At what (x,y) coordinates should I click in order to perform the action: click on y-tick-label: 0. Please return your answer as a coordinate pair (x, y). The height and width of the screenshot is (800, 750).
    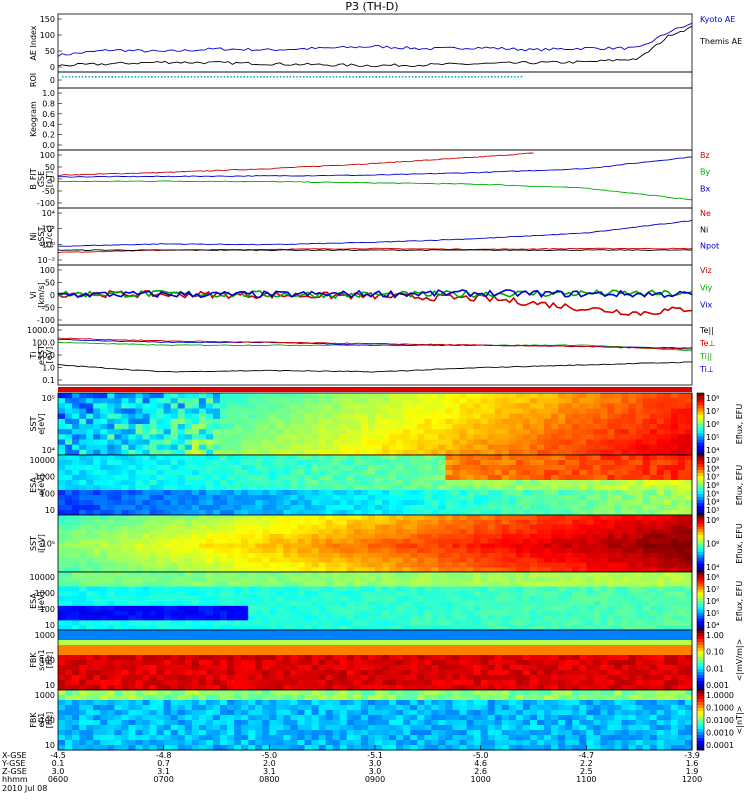
    Looking at the image, I should click on (52, 67).